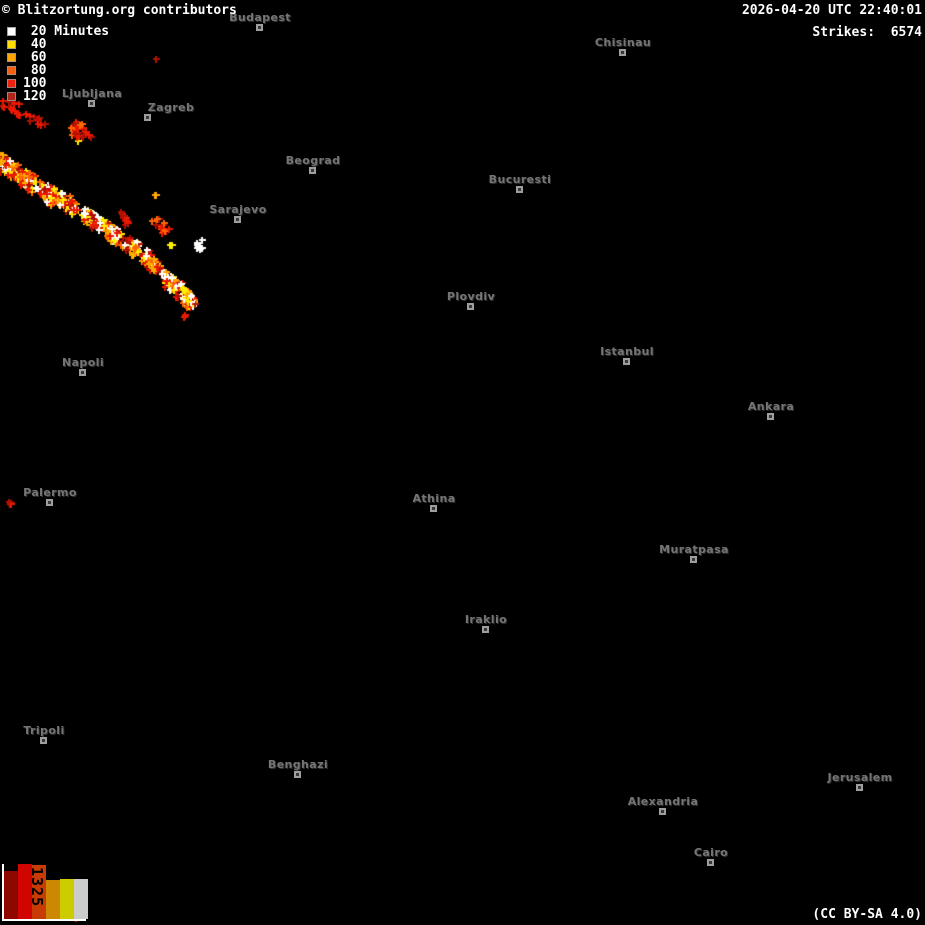 The width and height of the screenshot is (925, 925). What do you see at coordinates (66, 31) in the screenshot?
I see `legend-label: 20 Minutes` at bounding box center [66, 31].